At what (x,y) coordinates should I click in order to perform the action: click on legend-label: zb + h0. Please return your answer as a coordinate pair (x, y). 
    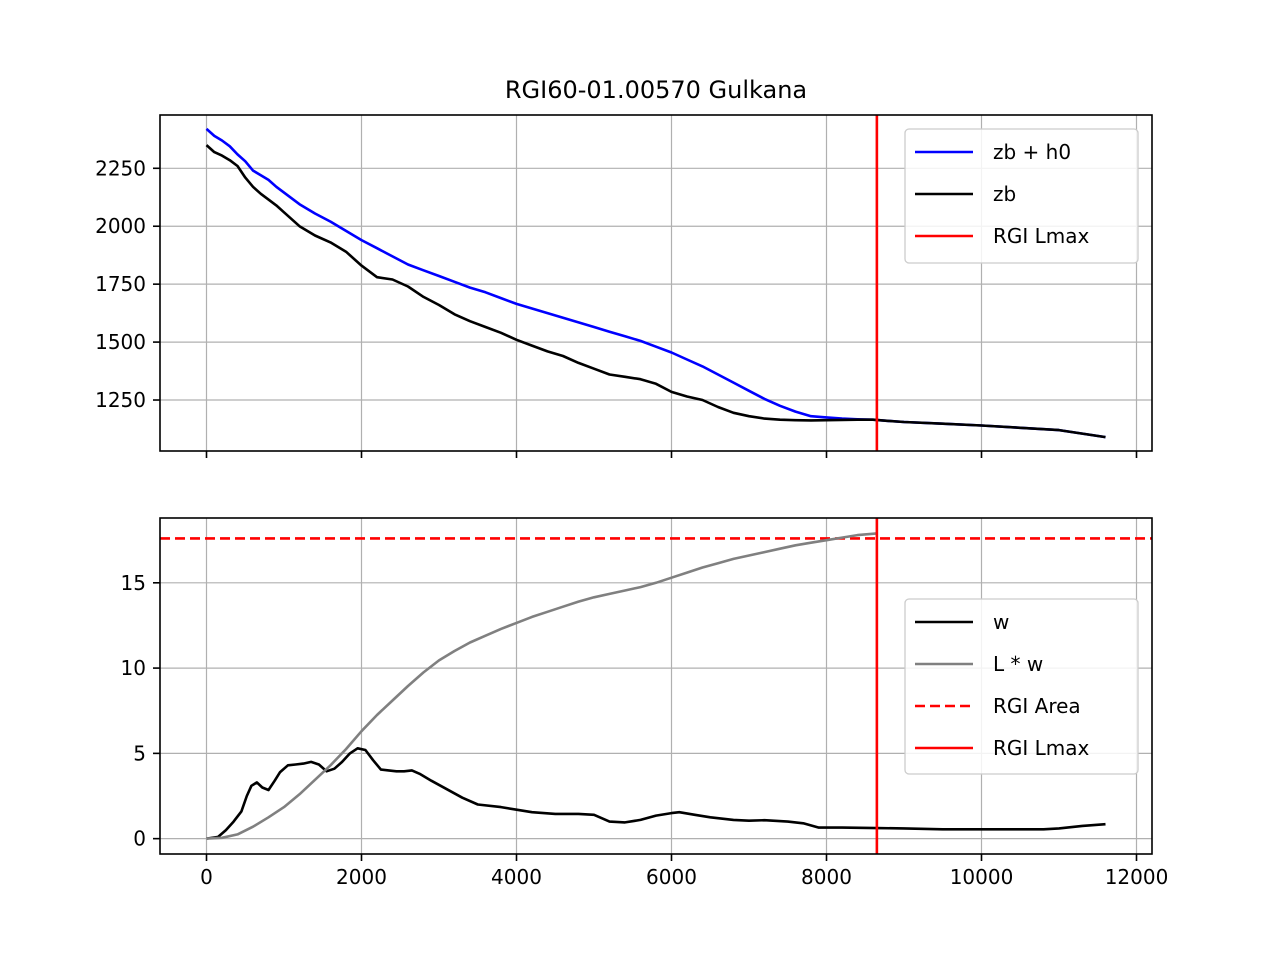
    Looking at the image, I should click on (1032, 152).